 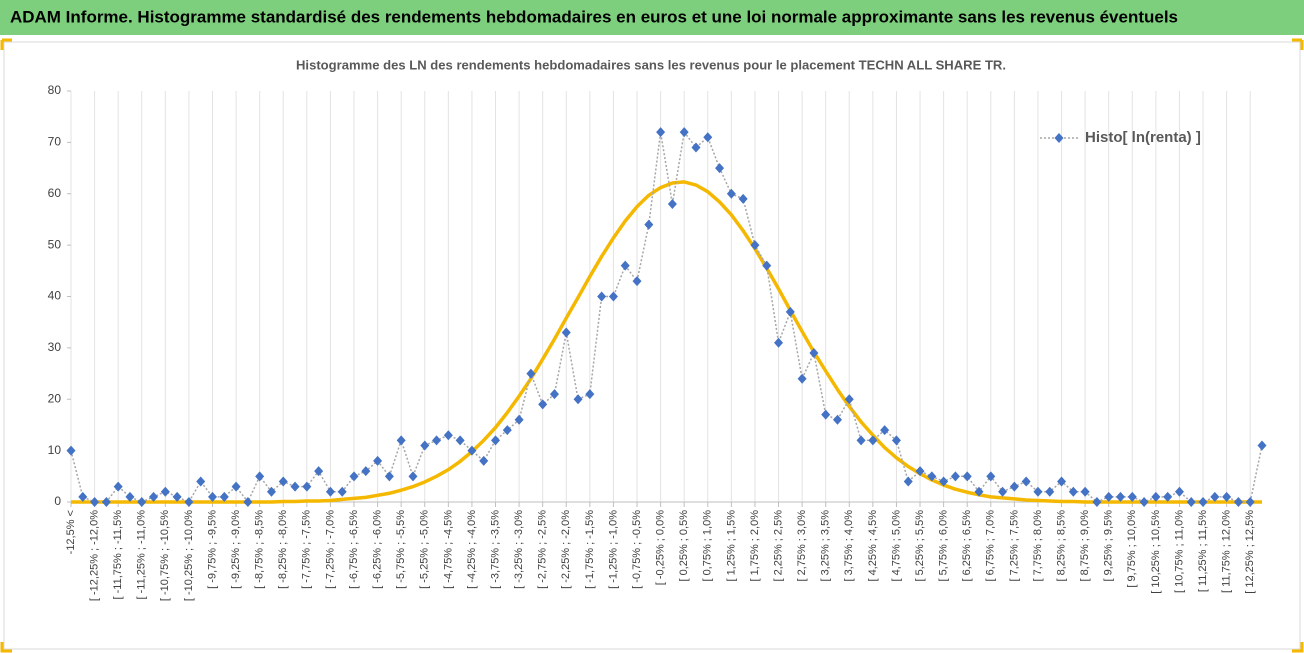 What do you see at coordinates (920, 546) in the screenshot?
I see `x-tick-label: [ 5,25% ; 5,5%` at bounding box center [920, 546].